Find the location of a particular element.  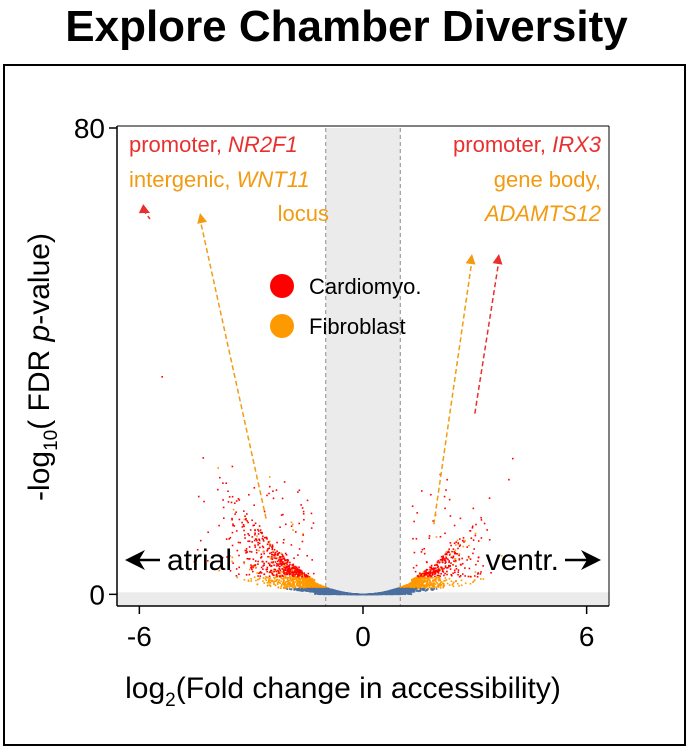

center-shade is located at coordinates (363, 367).